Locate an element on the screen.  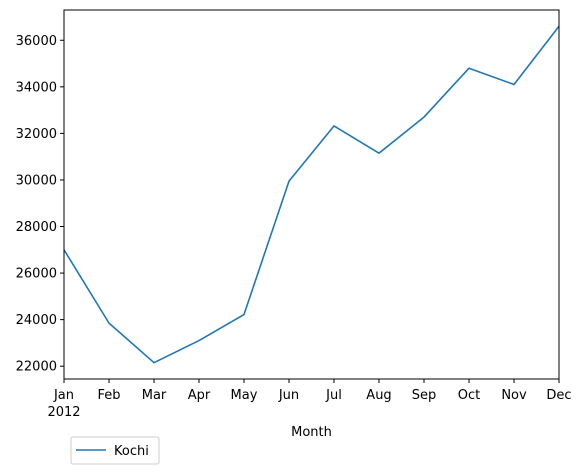
x-tick-label: Apr is located at coordinates (199, 395).